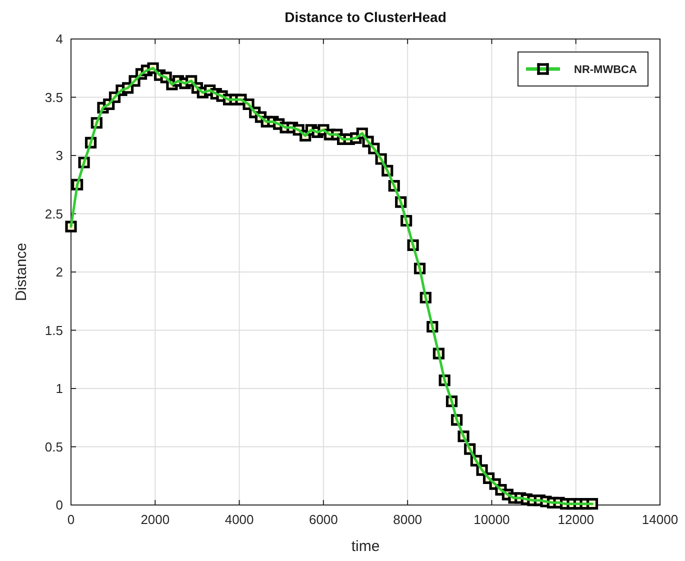 This screenshot has width=685, height=561. I want to click on x-tick-label: 12000, so click(576, 519).